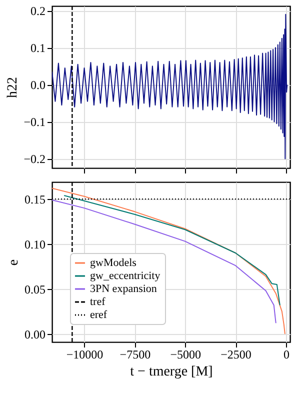 This screenshot has height=400, width=308. Describe the element at coordinates (35, 122) in the screenshot. I see `y-tick-label: −0.1` at that location.